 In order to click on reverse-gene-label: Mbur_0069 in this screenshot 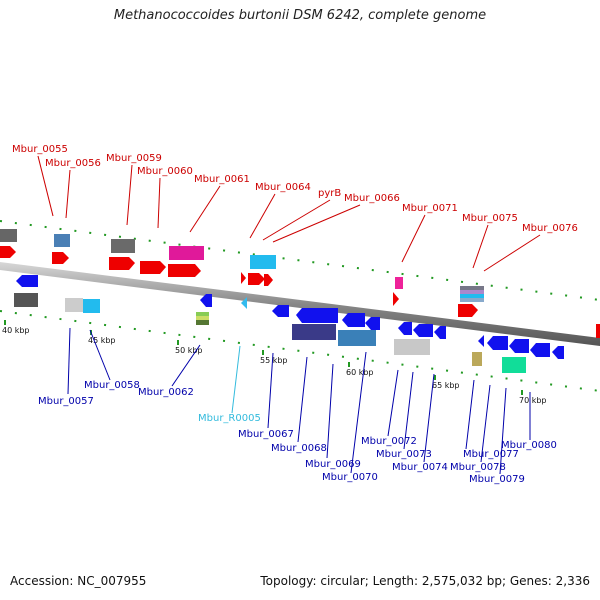, I will do `click(333, 464)`.